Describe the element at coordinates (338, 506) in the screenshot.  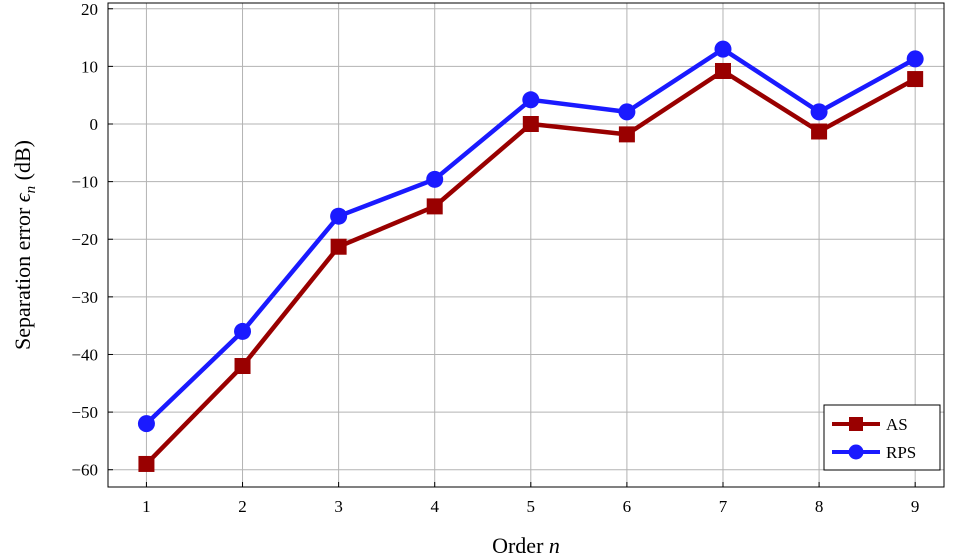
I see `x-tick-label: 3` at that location.